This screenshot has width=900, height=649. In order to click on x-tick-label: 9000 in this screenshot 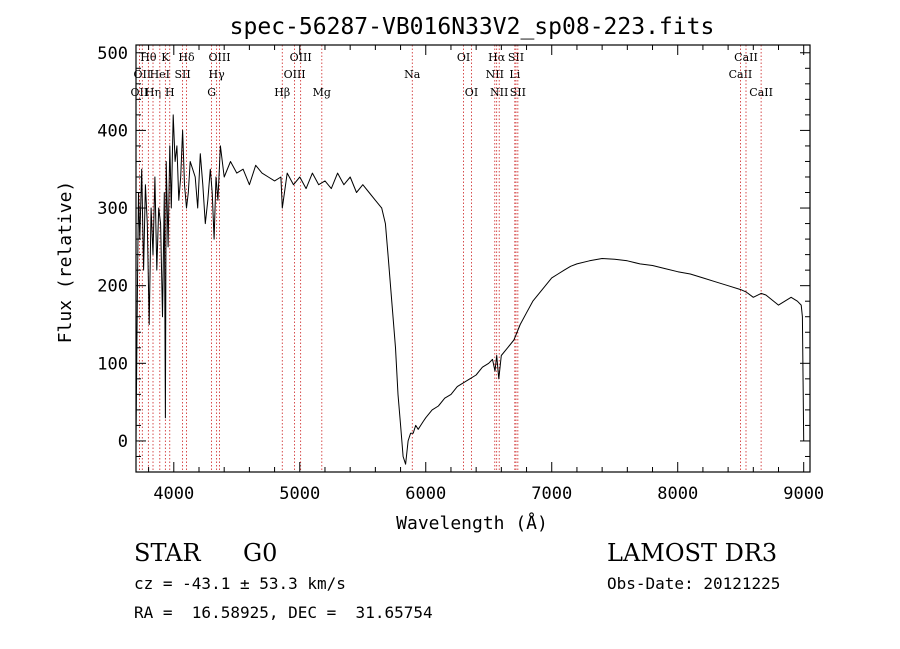, I will do `click(803, 494)`.